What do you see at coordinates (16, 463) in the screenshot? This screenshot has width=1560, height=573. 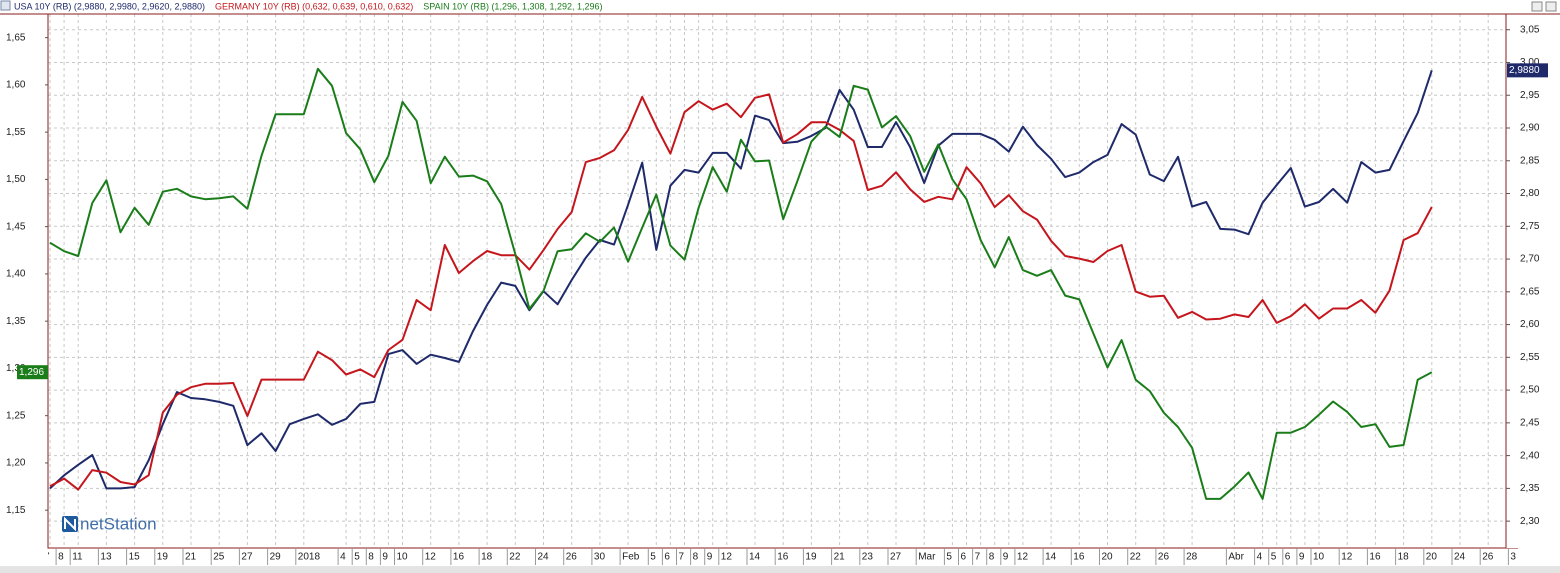 I see `y-tick-label: 1,20` at bounding box center [16, 463].